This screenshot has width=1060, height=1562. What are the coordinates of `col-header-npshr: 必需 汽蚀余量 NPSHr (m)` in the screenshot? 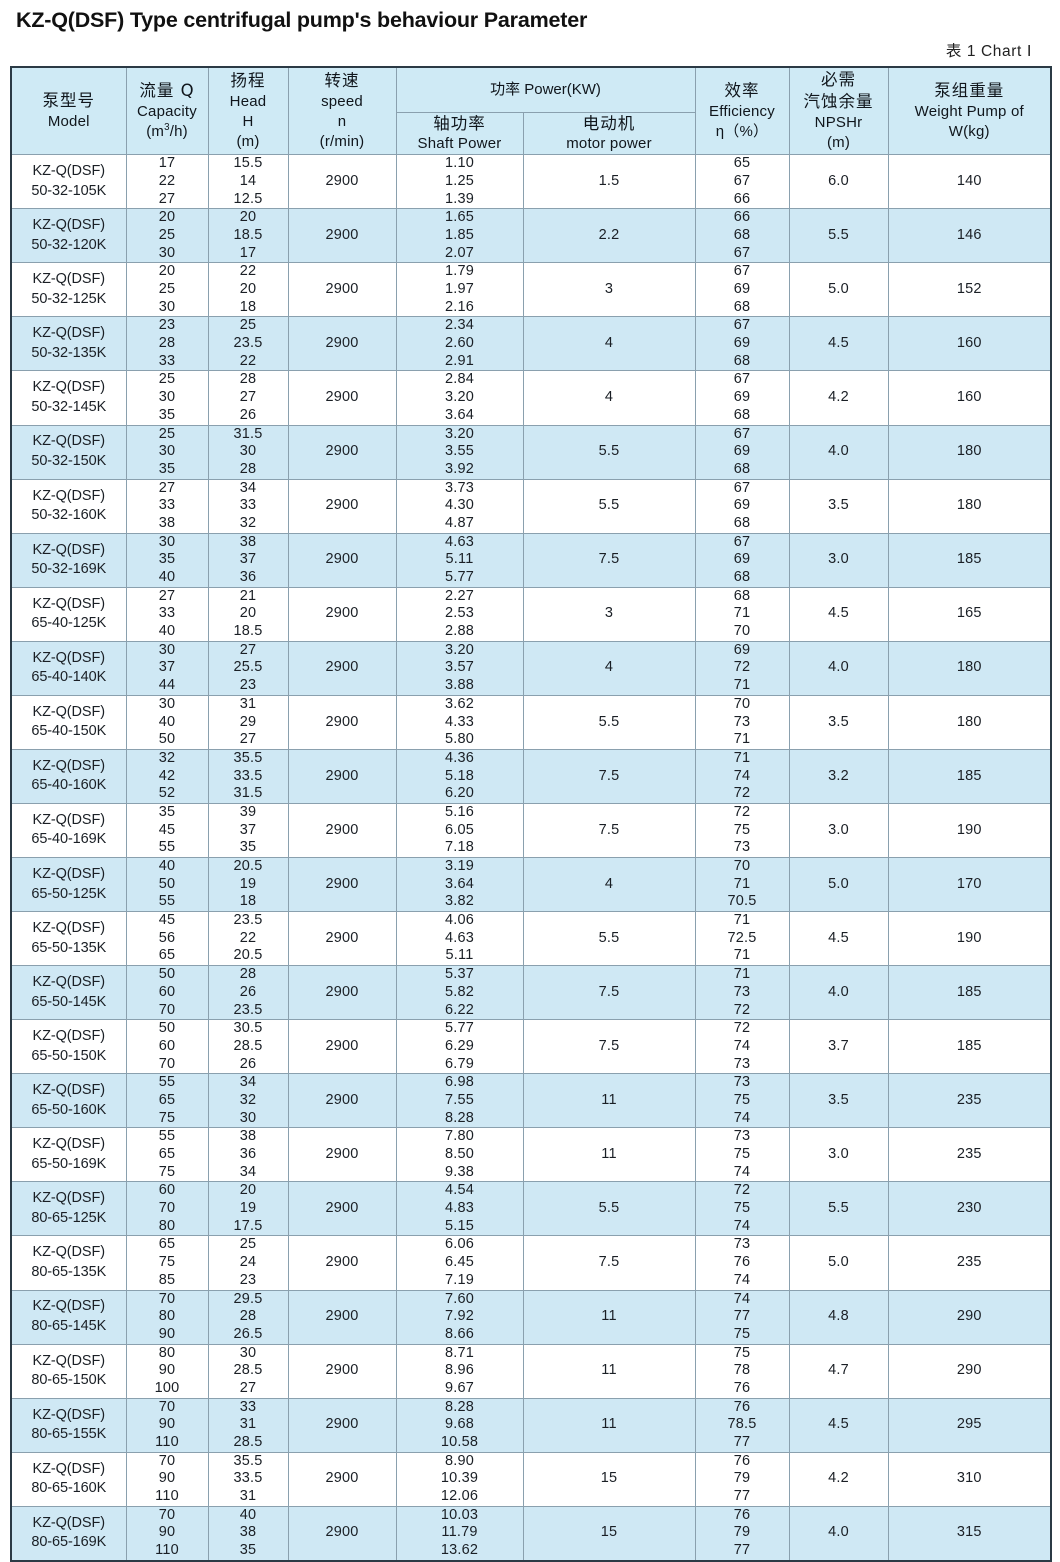 It's located at (838, 111).